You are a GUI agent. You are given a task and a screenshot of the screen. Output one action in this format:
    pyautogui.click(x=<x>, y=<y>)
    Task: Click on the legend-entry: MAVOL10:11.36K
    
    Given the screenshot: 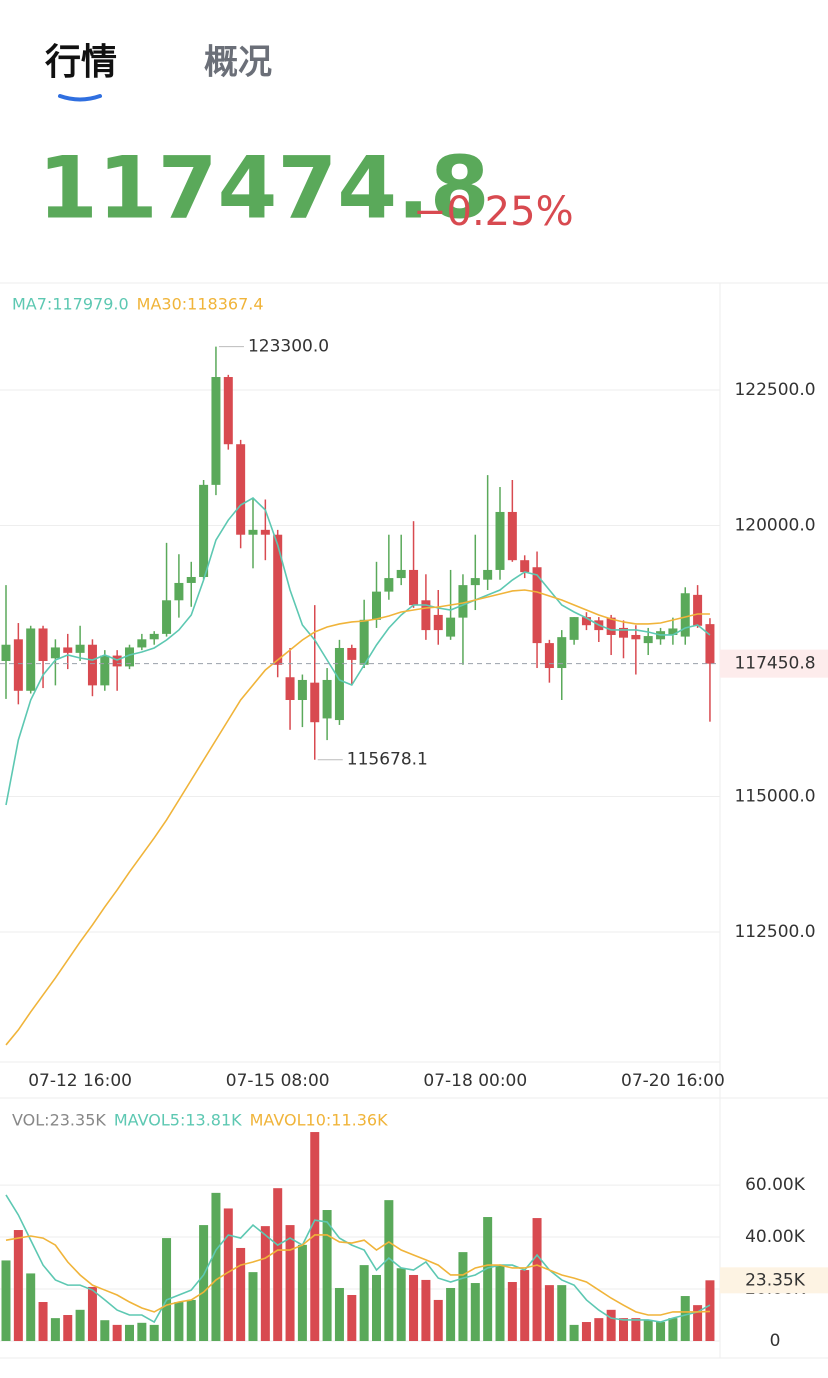 What is the action you would take?
    pyautogui.click(x=319, y=1120)
    